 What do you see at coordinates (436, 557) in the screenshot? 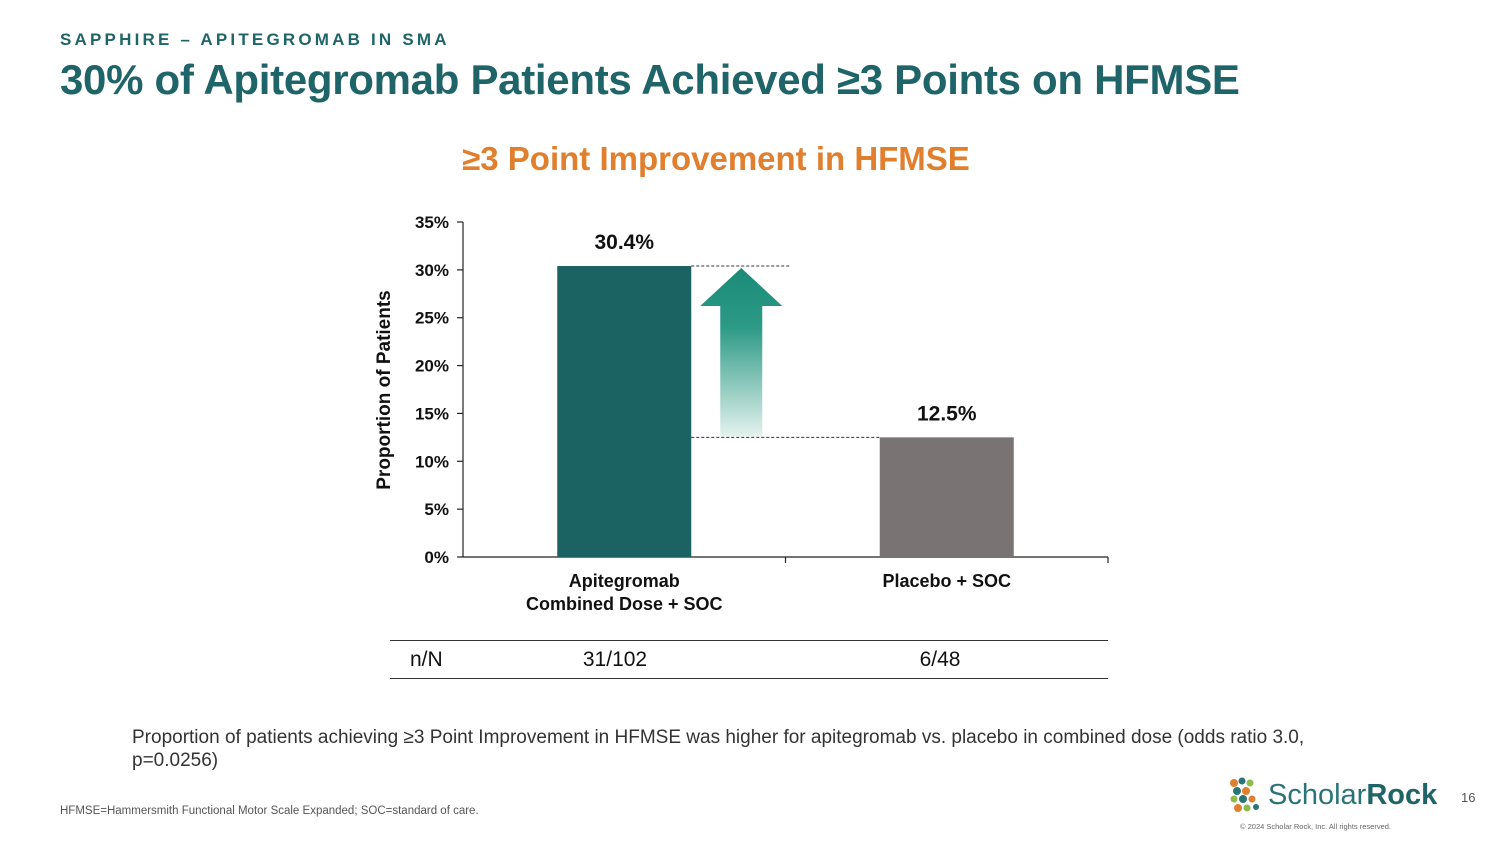
I see `y-tick-label: 0%` at bounding box center [436, 557].